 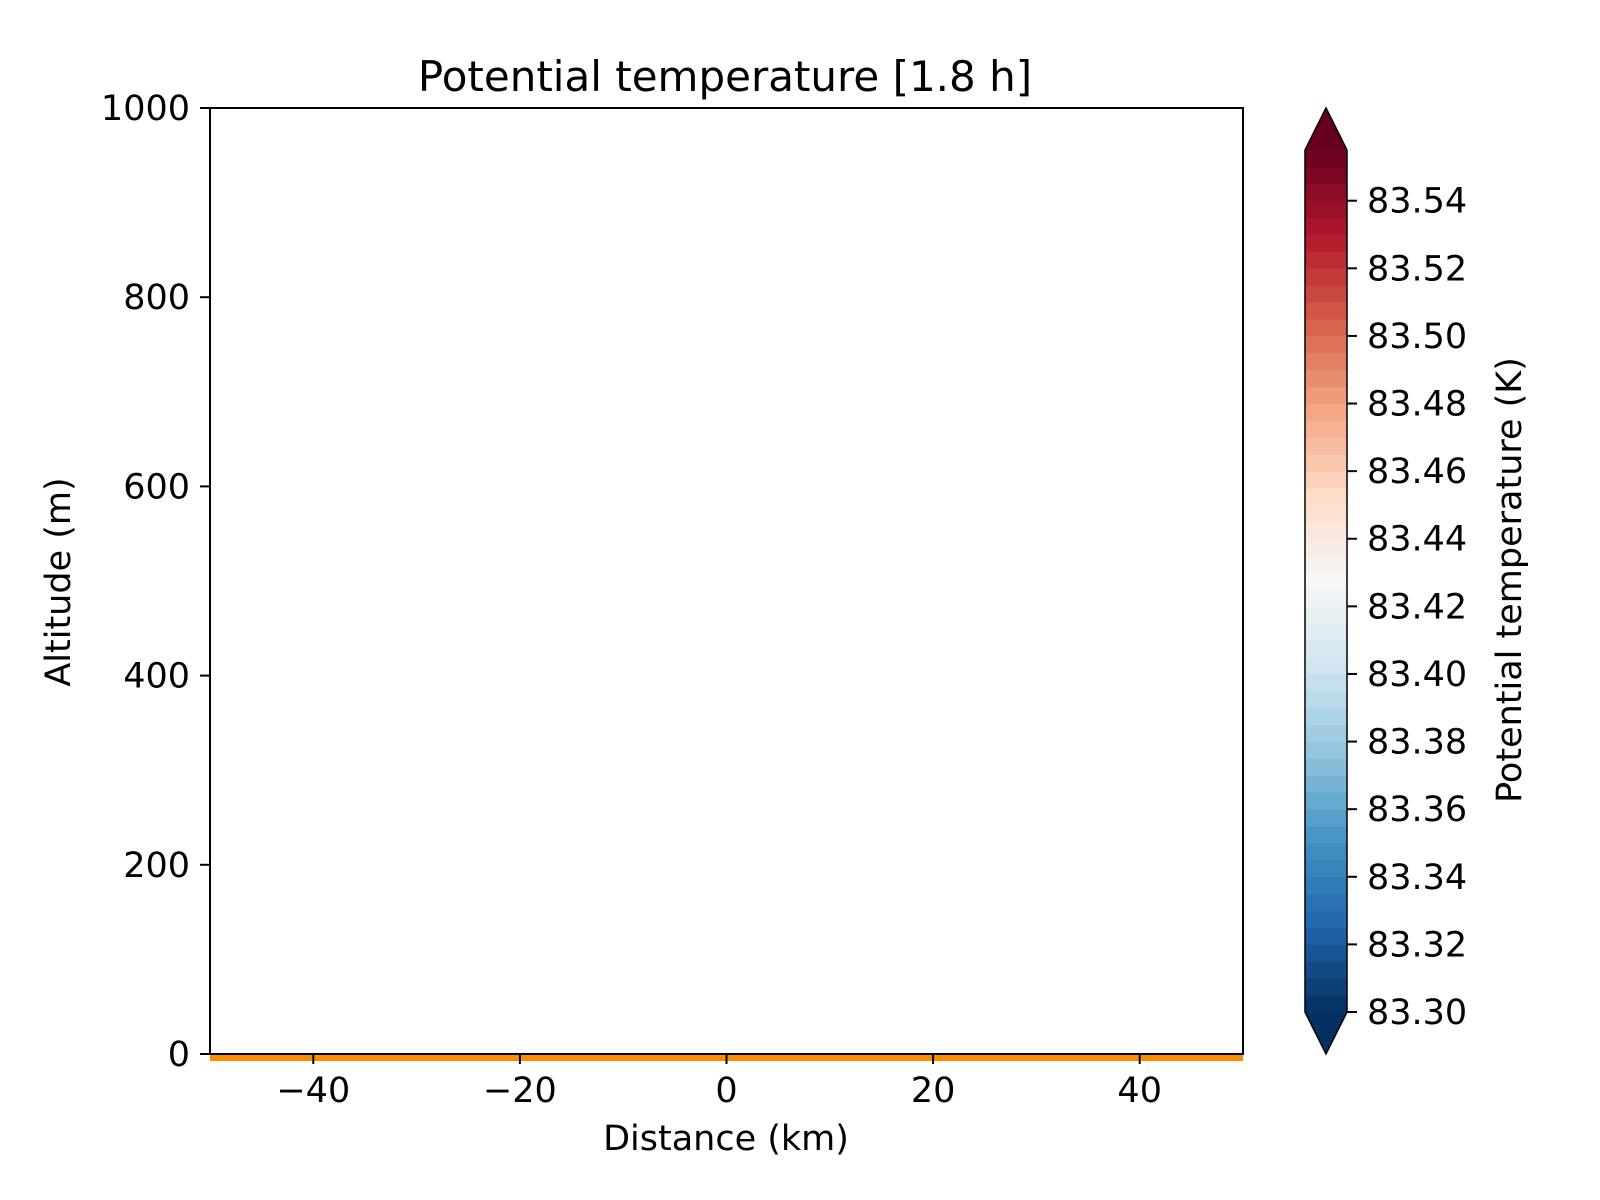 I want to click on x-axis-ticks: −40 −20 0 20 40, so click(x=719, y=1082).